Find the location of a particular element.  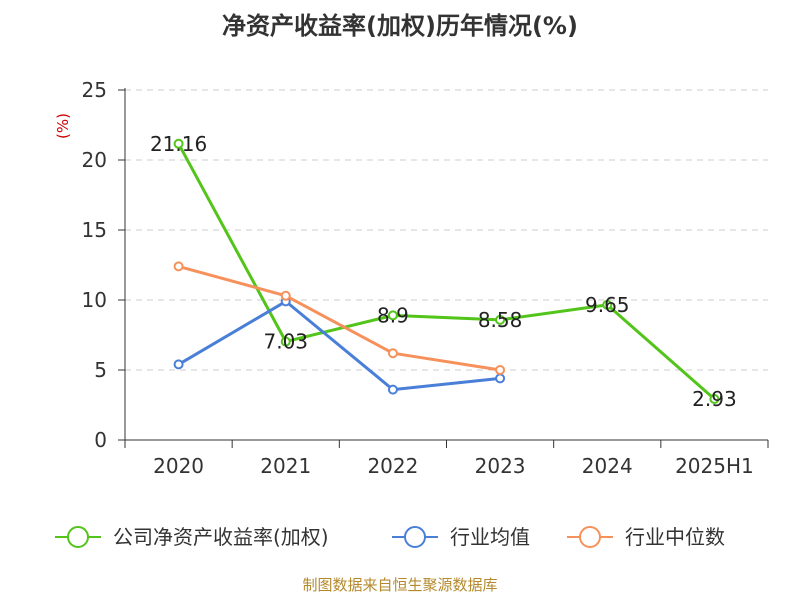

y-tick-label: 20 is located at coordinates (94, 160).